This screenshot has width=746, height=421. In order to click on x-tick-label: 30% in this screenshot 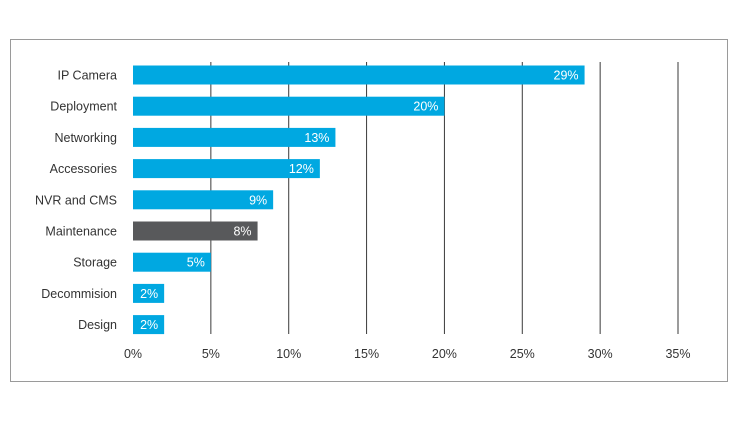, I will do `click(600, 354)`.